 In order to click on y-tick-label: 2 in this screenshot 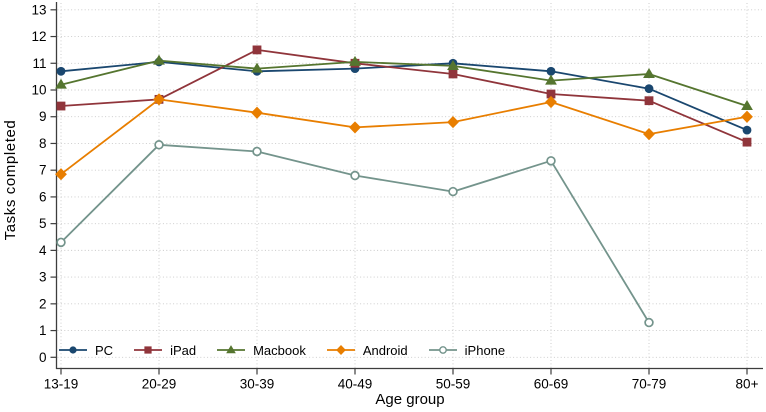, I will do `click(43, 303)`.